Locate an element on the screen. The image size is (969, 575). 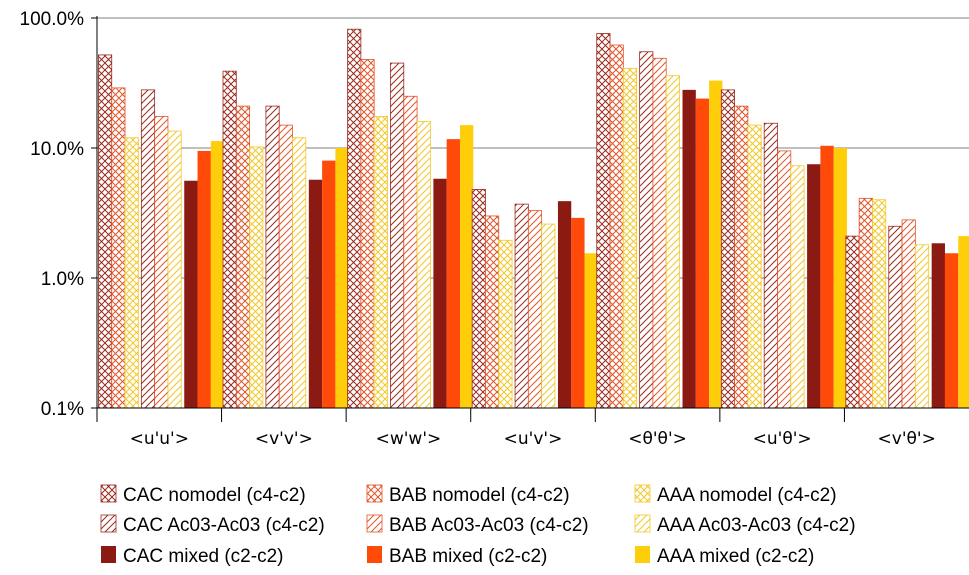
legend-label: BAB nomodel (c4-c2) is located at coordinates (479, 495).